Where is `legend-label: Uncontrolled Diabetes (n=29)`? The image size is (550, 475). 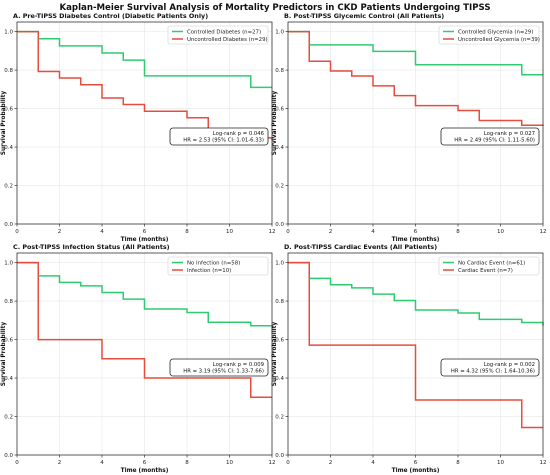 legend-label: Uncontrolled Diabetes (n=29) is located at coordinates (227, 40).